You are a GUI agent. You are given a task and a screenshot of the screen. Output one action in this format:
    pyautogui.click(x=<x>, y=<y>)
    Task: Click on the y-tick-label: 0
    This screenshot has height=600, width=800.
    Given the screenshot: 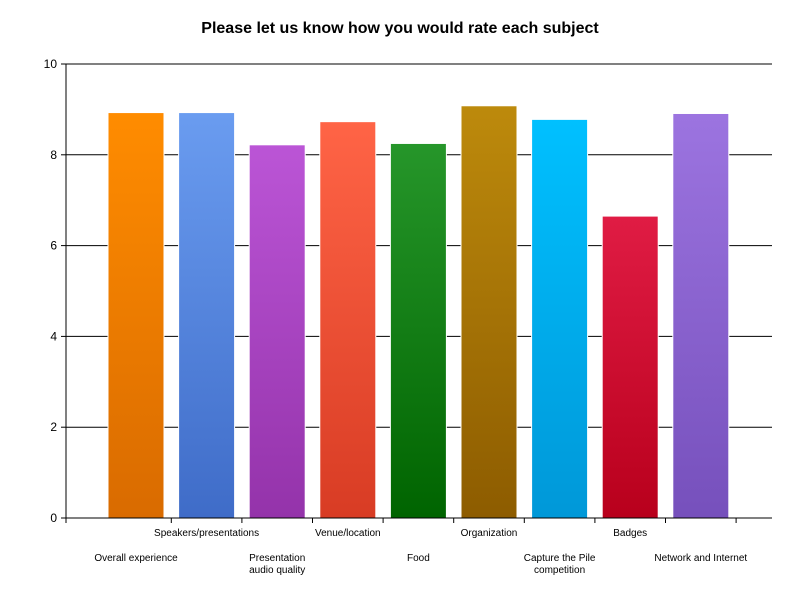 What is the action you would take?
    pyautogui.click(x=53, y=518)
    